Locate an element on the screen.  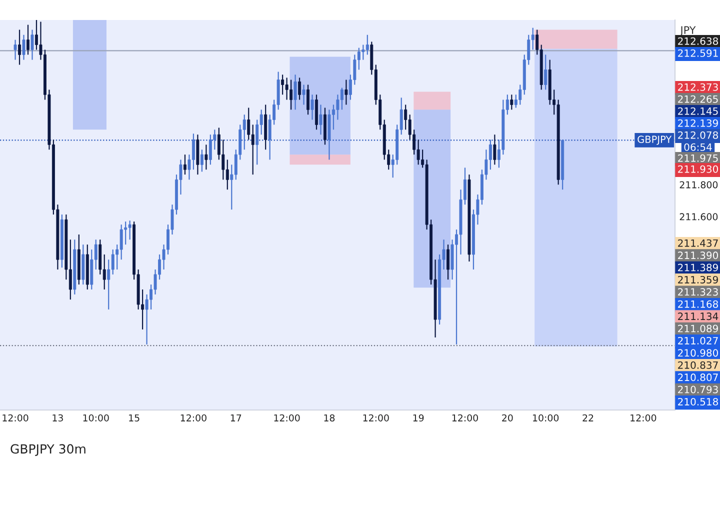
text: 210.837 is located at coordinates (698, 365).